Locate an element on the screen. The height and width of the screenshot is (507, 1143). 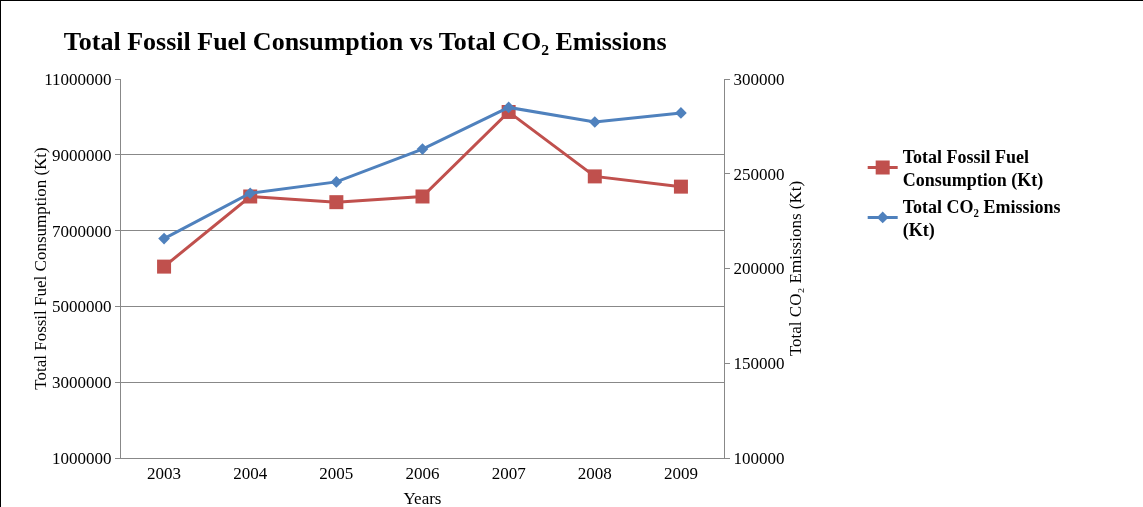
x-tick-label: 2005 is located at coordinates (336, 474).